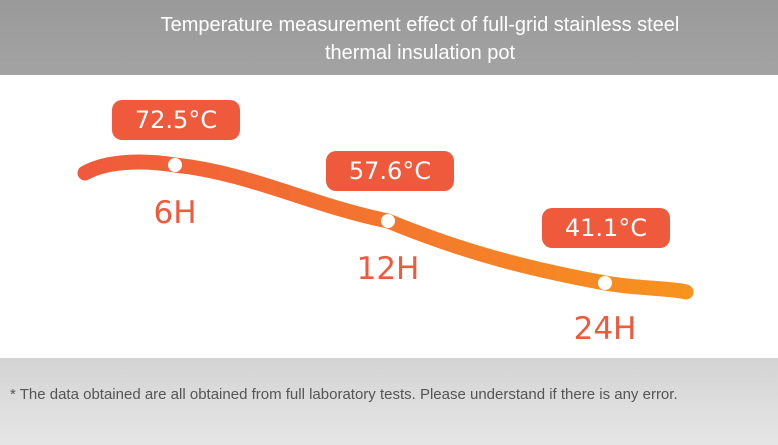 The image size is (778, 445). I want to click on value-label-text: 41.1°C, so click(606, 228).